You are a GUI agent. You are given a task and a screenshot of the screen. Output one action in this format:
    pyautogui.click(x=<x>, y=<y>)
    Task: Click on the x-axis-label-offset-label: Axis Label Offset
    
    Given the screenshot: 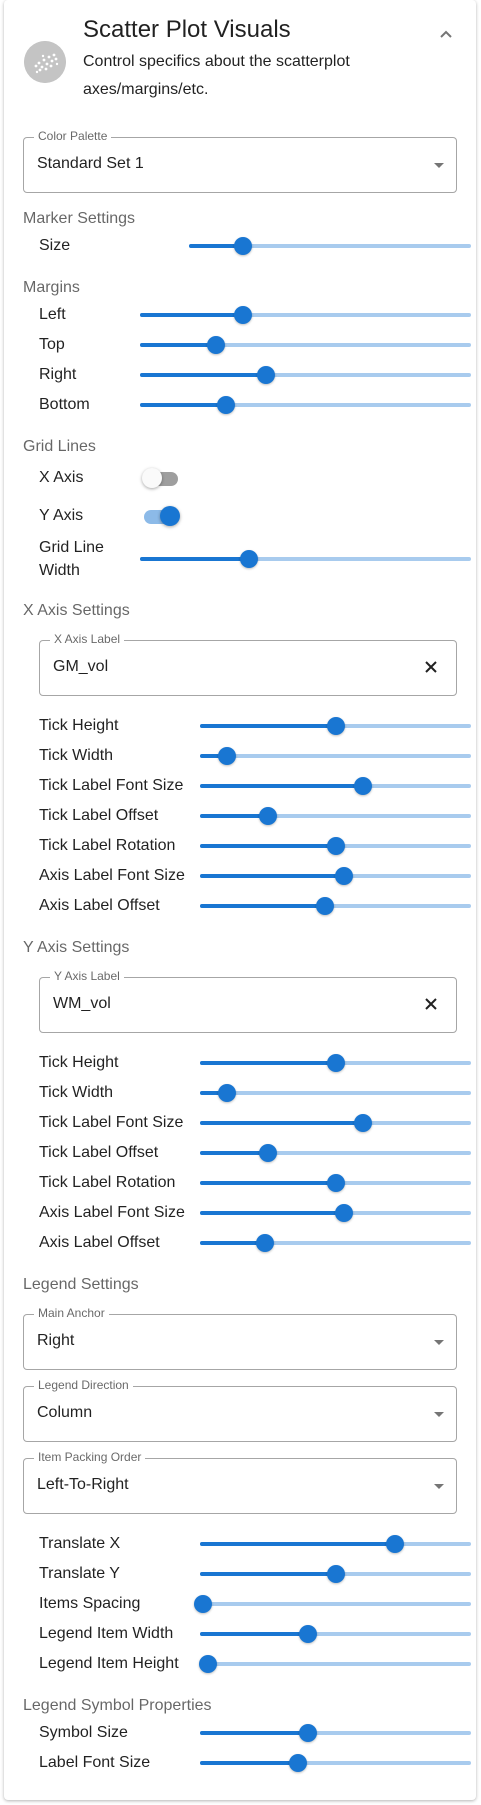 What is the action you would take?
    pyautogui.click(x=99, y=905)
    